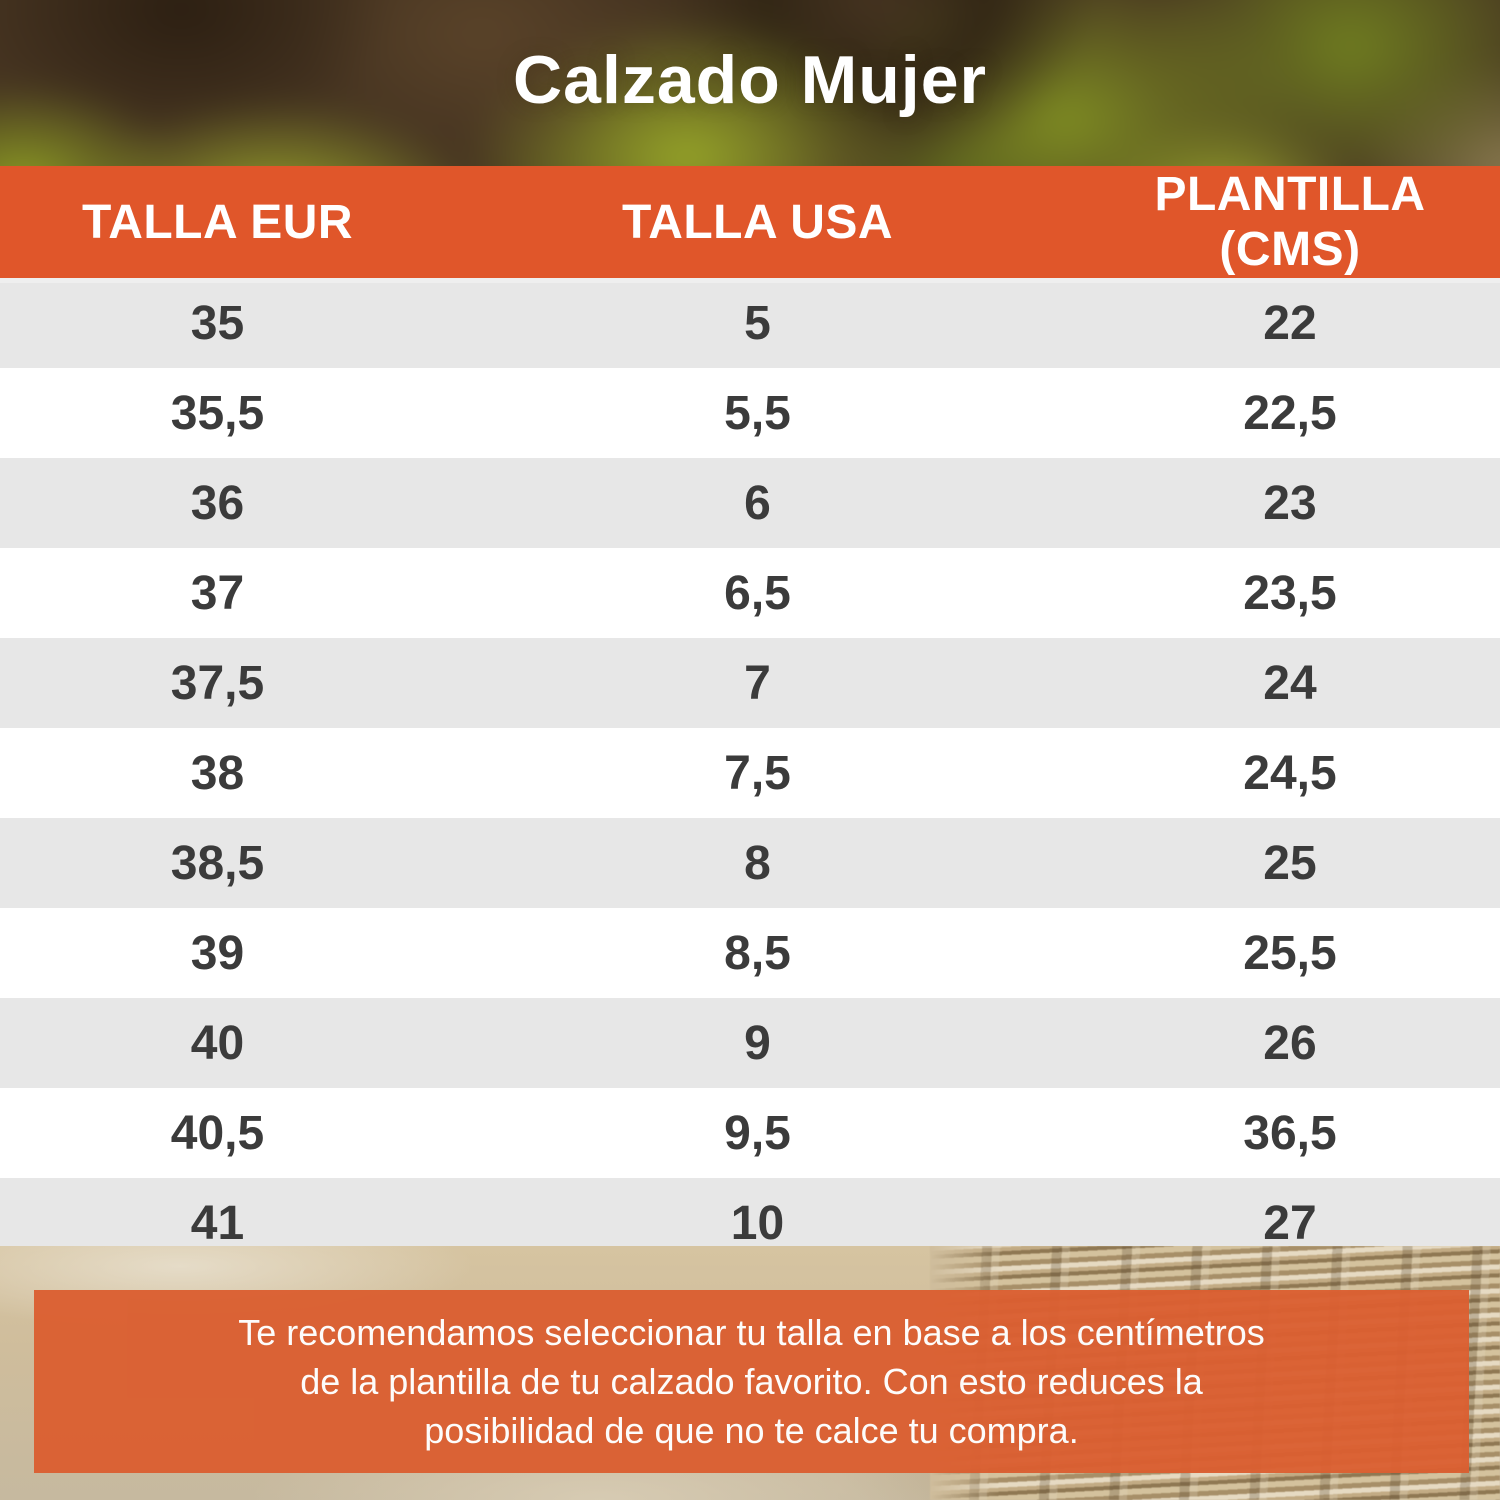  I want to click on table-header-row: TALLA EUR TALLA USA PLANTILLA (CMS), so click(750, 222).